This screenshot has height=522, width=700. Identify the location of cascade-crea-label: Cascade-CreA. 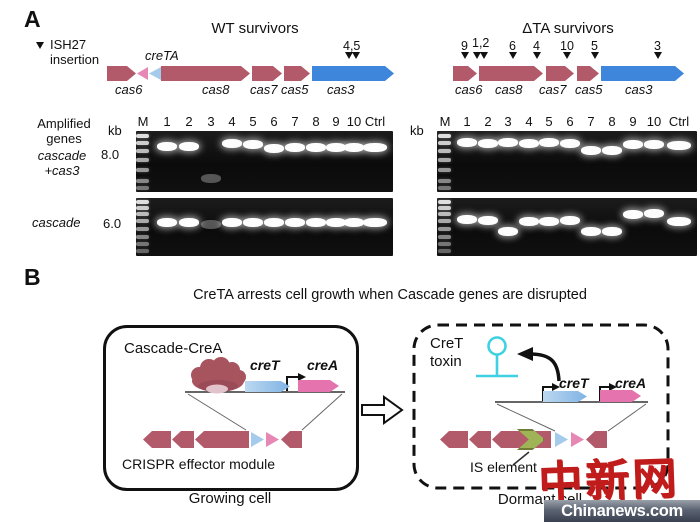
(173, 348).